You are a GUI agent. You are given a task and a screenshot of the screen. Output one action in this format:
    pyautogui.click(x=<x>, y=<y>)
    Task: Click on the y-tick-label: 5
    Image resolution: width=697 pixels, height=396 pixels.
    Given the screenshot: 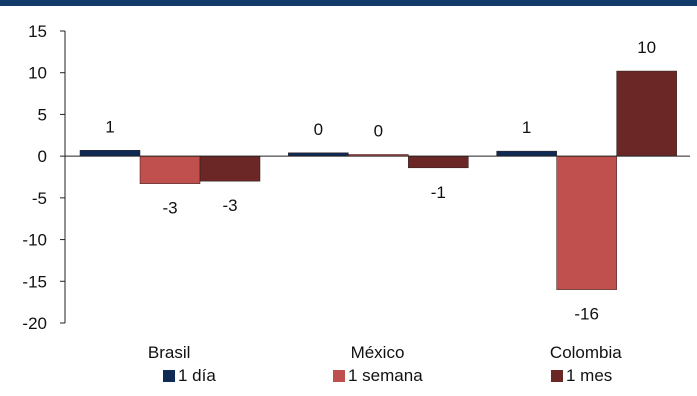 What is the action you would take?
    pyautogui.click(x=42, y=114)
    